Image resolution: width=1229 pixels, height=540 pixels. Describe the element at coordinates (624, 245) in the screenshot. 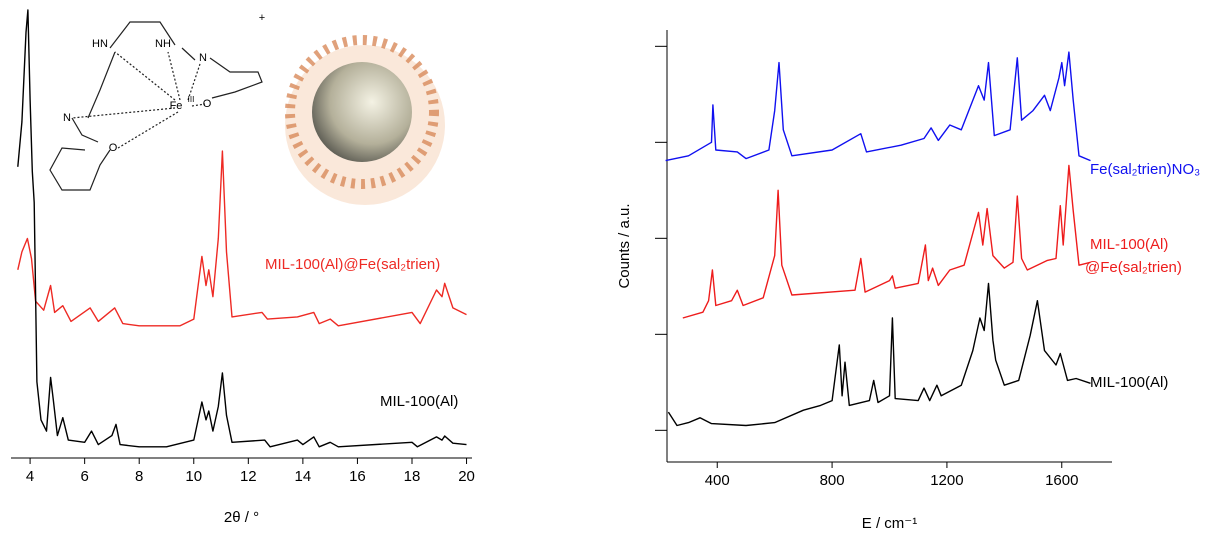

I see `y-axis-label: Counts / a.u.` at that location.